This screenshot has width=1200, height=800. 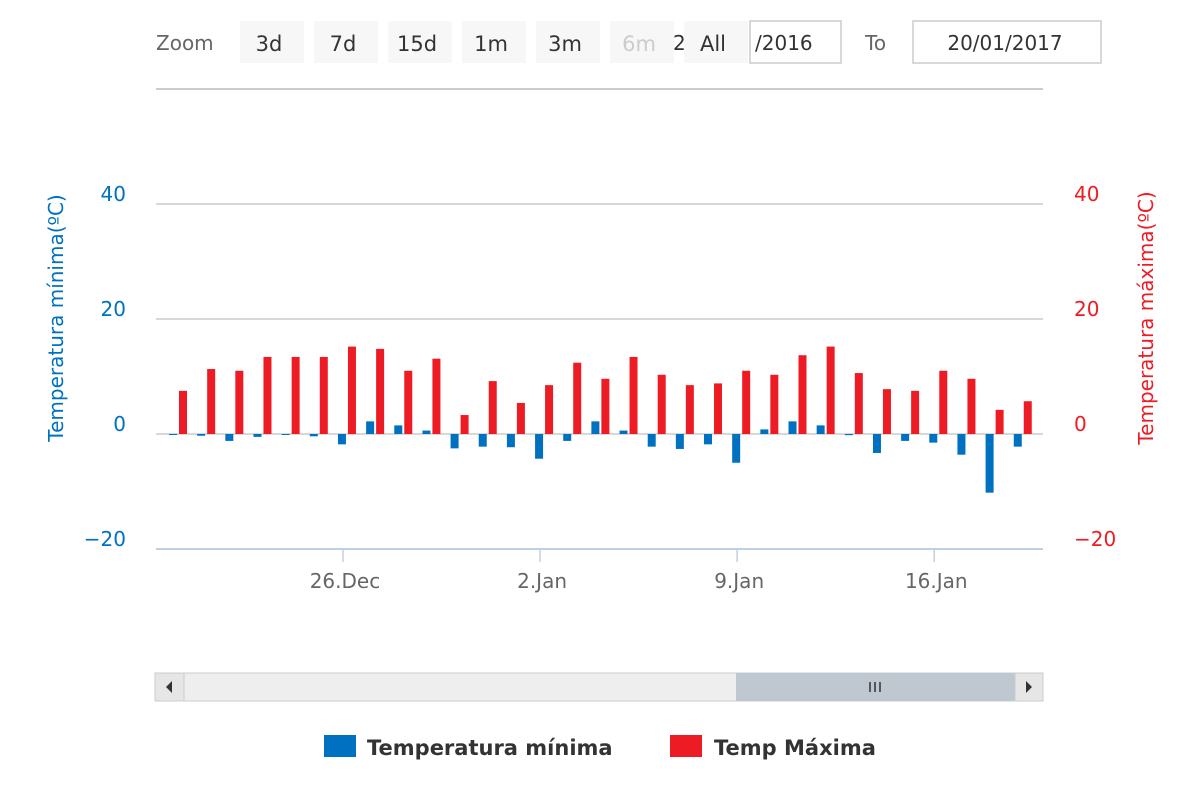 What do you see at coordinates (639, 571) in the screenshot?
I see `x-axis-ticks: 26.Dec 2.Jan 9.Jan 16.Jan` at bounding box center [639, 571].